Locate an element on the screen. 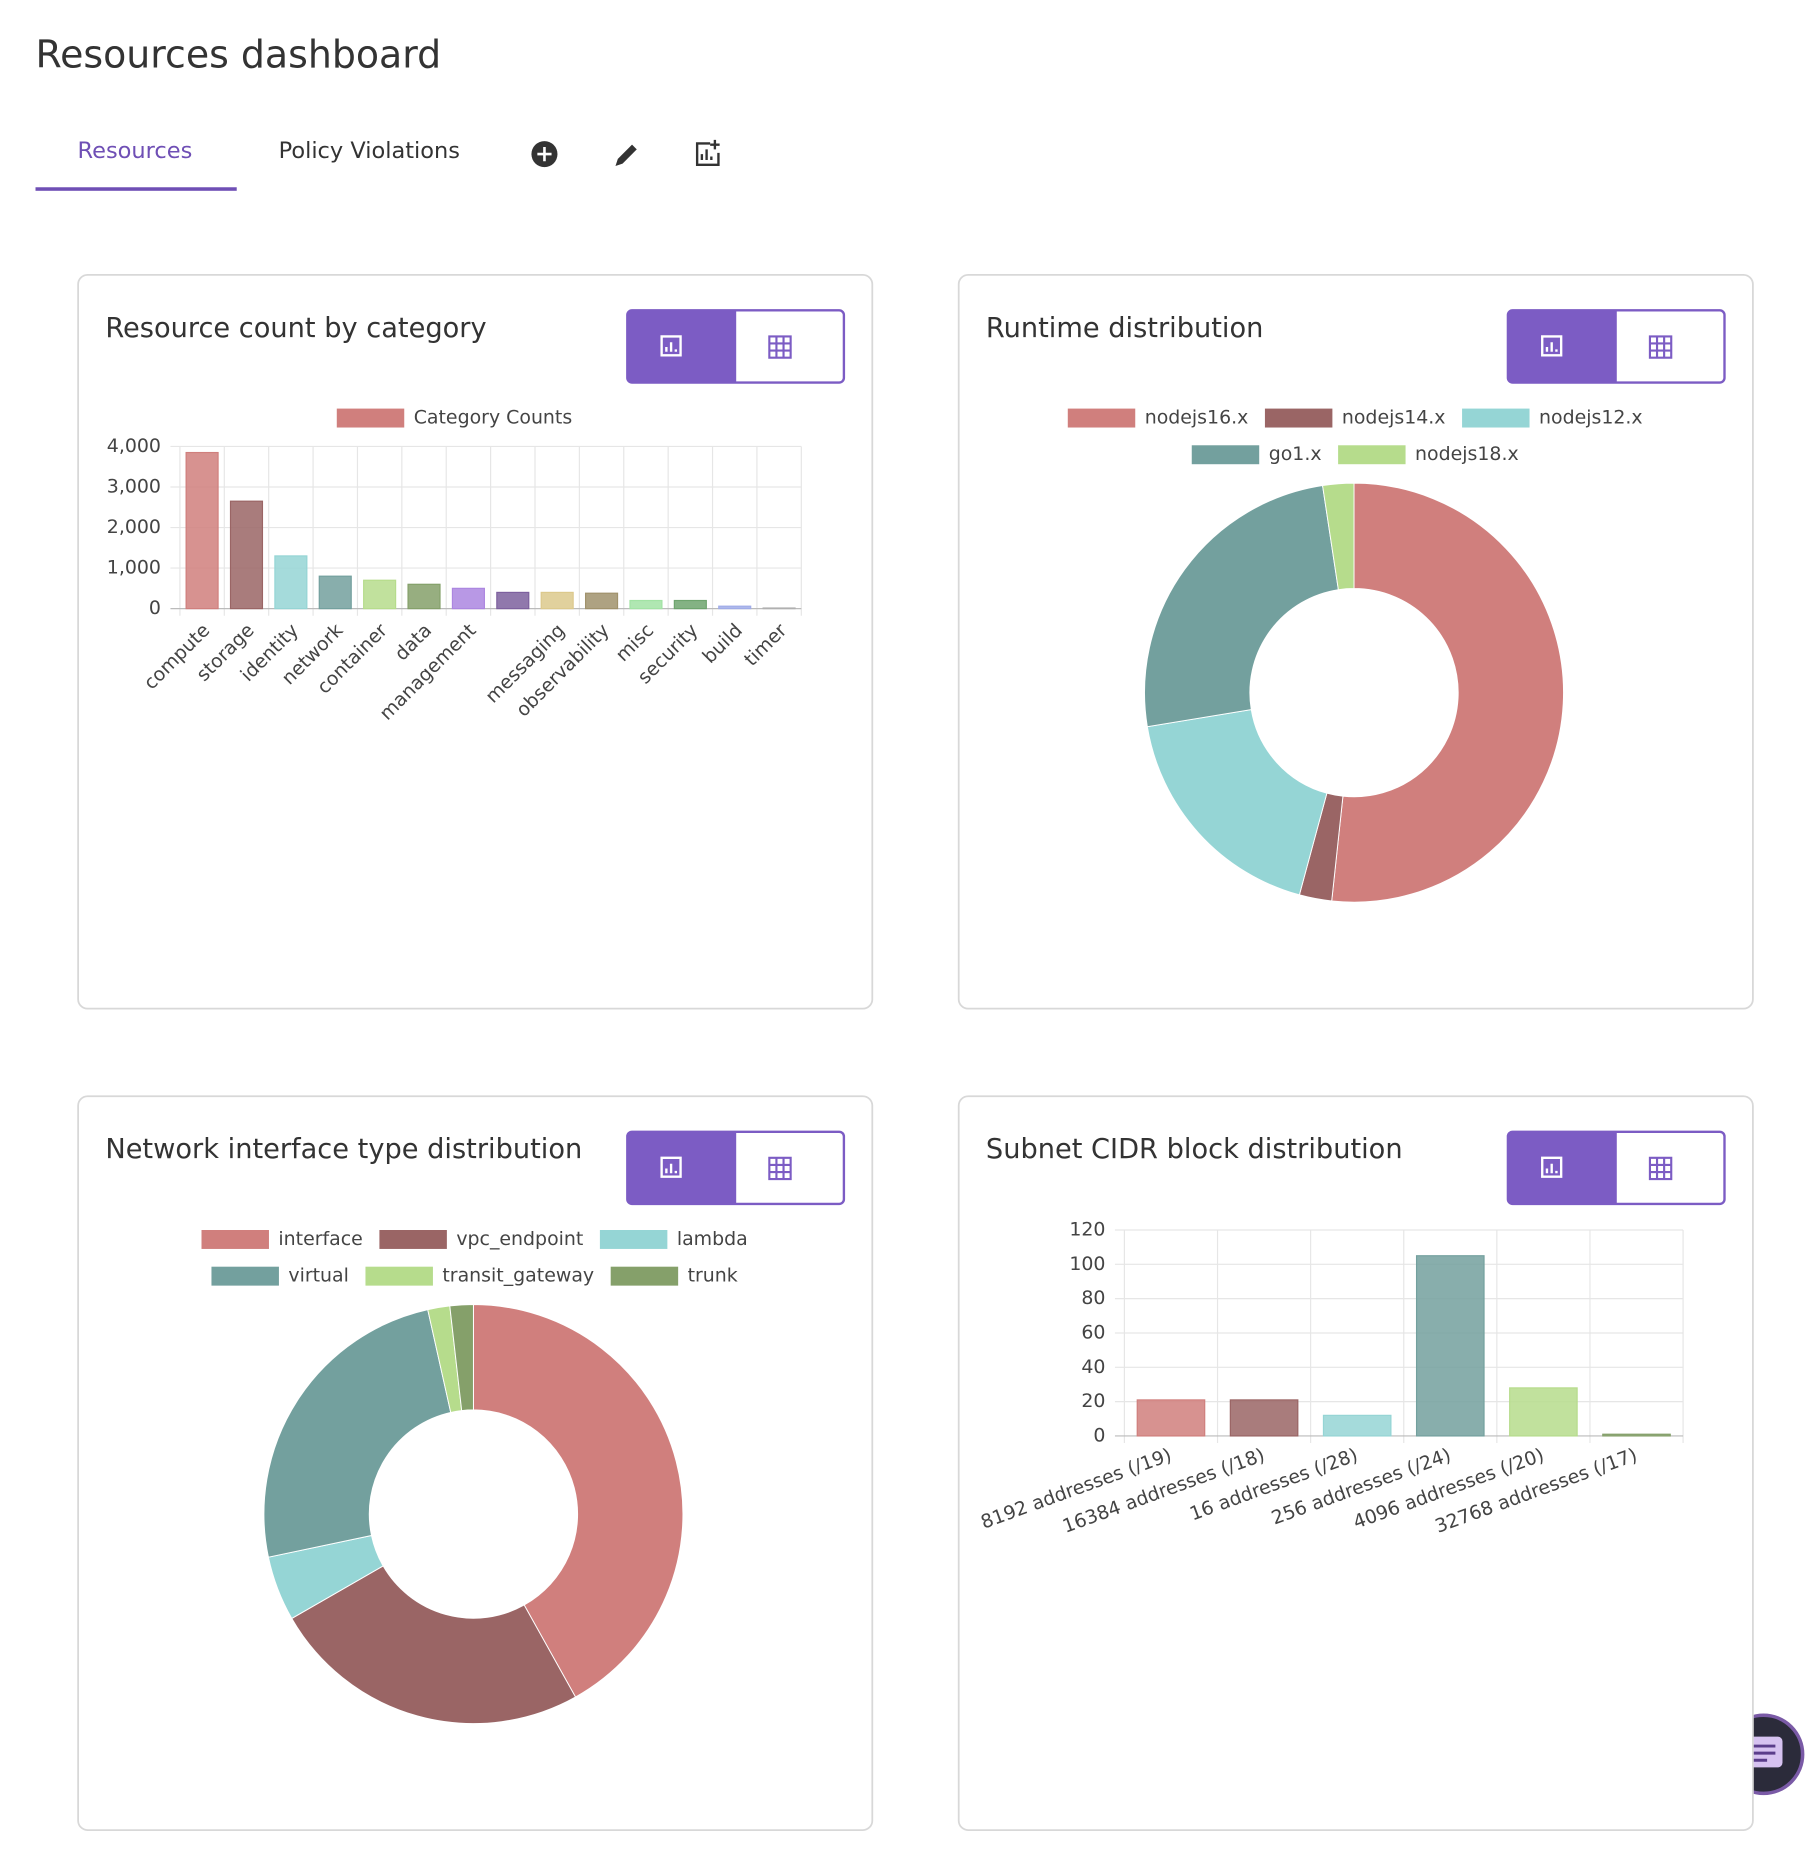  y-tick-label: 100 is located at coordinates (1087, 1264).